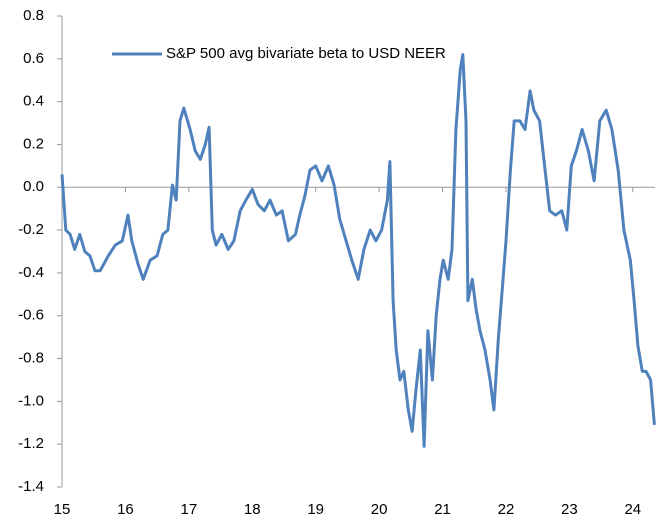 This screenshot has width=657, height=522. I want to click on x-tick-label: 15, so click(62, 509).